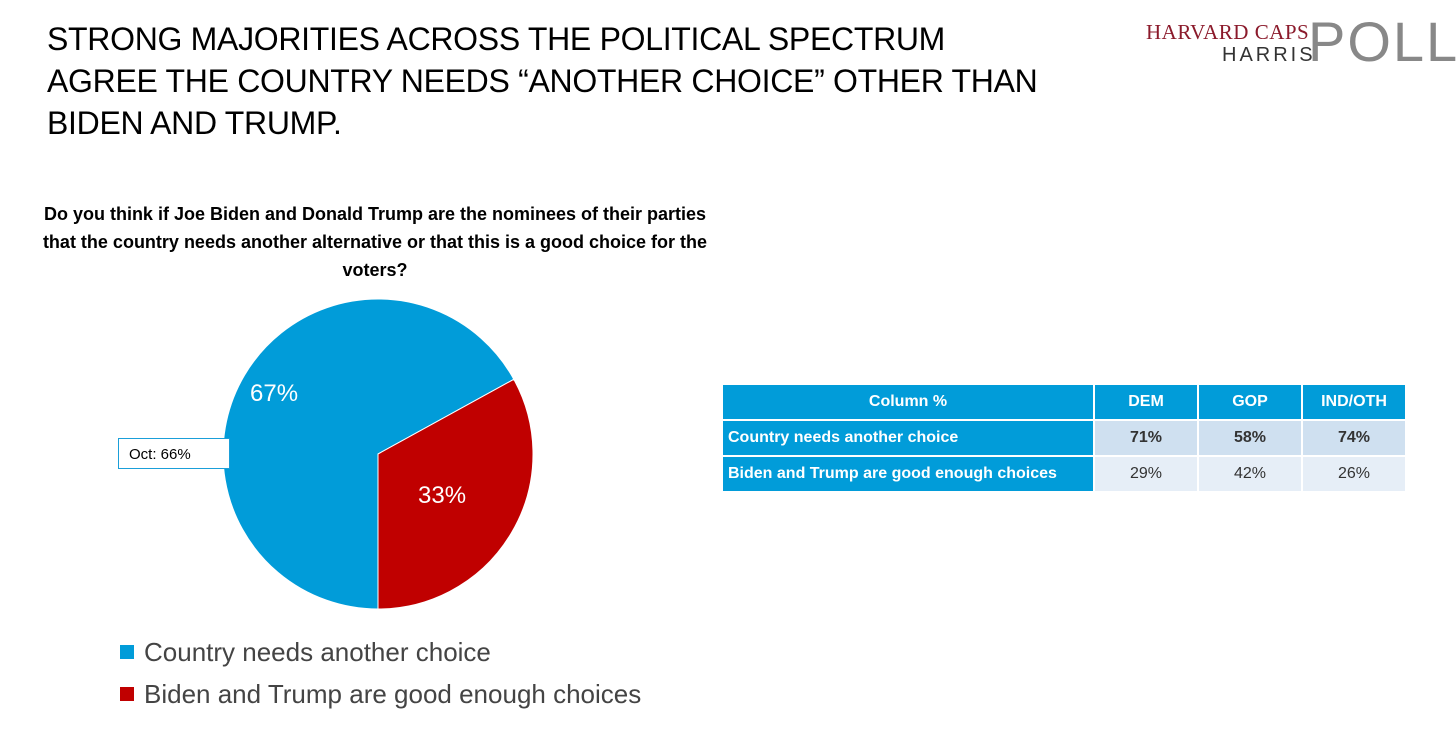 Image resolution: width=1456 pixels, height=756 pixels. I want to click on legend-swatch-blue, so click(127, 652).